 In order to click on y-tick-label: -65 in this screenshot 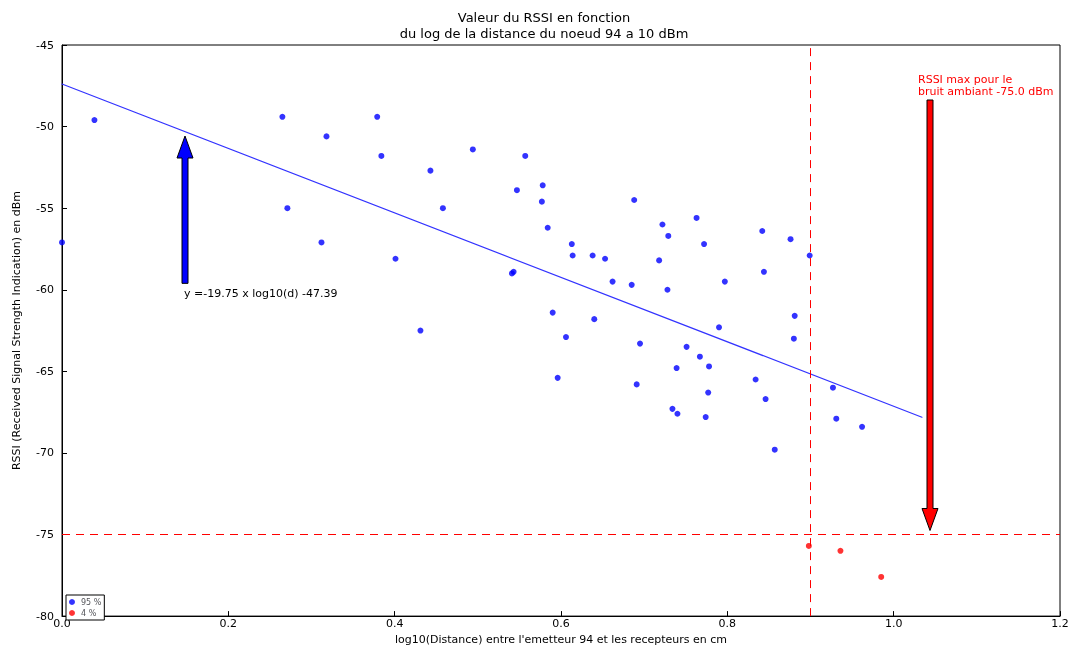, I will do `click(45, 371)`.